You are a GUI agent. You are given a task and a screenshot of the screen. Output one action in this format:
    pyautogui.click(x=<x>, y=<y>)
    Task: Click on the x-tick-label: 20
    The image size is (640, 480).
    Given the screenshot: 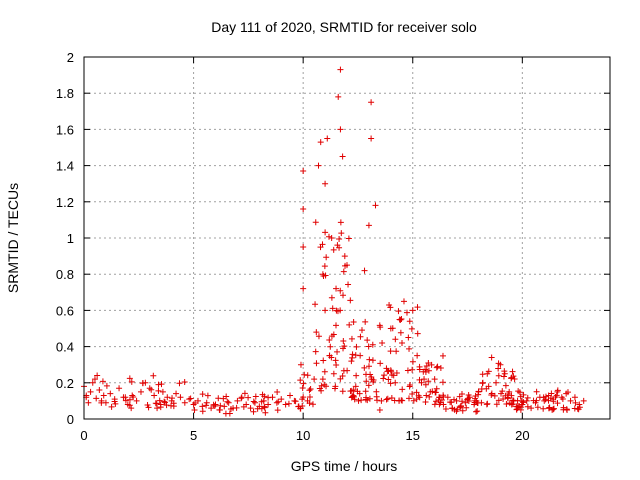 What is the action you would take?
    pyautogui.click(x=522, y=435)
    